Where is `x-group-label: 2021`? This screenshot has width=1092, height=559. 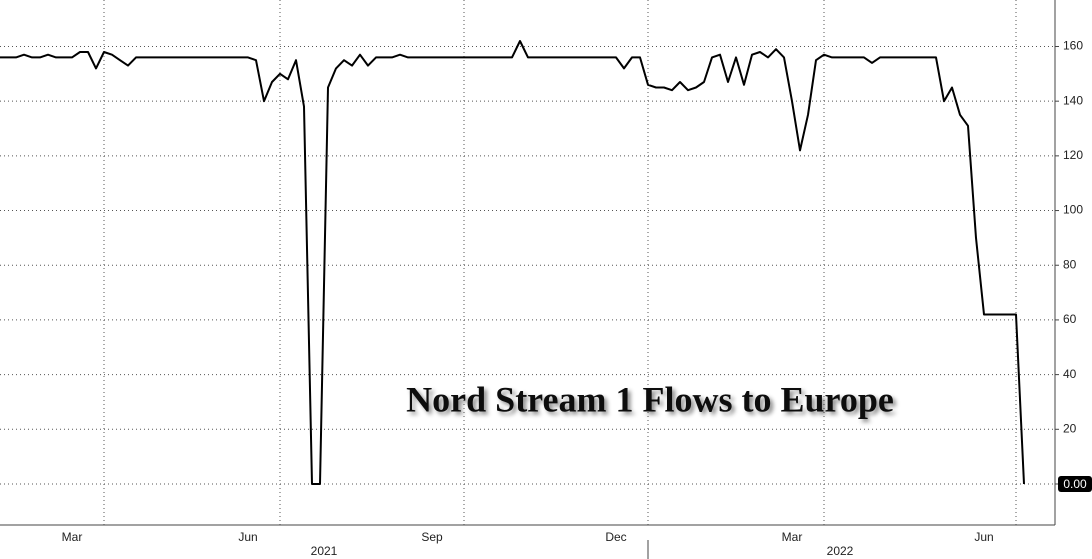 x-group-label: 2021 is located at coordinates (324, 551).